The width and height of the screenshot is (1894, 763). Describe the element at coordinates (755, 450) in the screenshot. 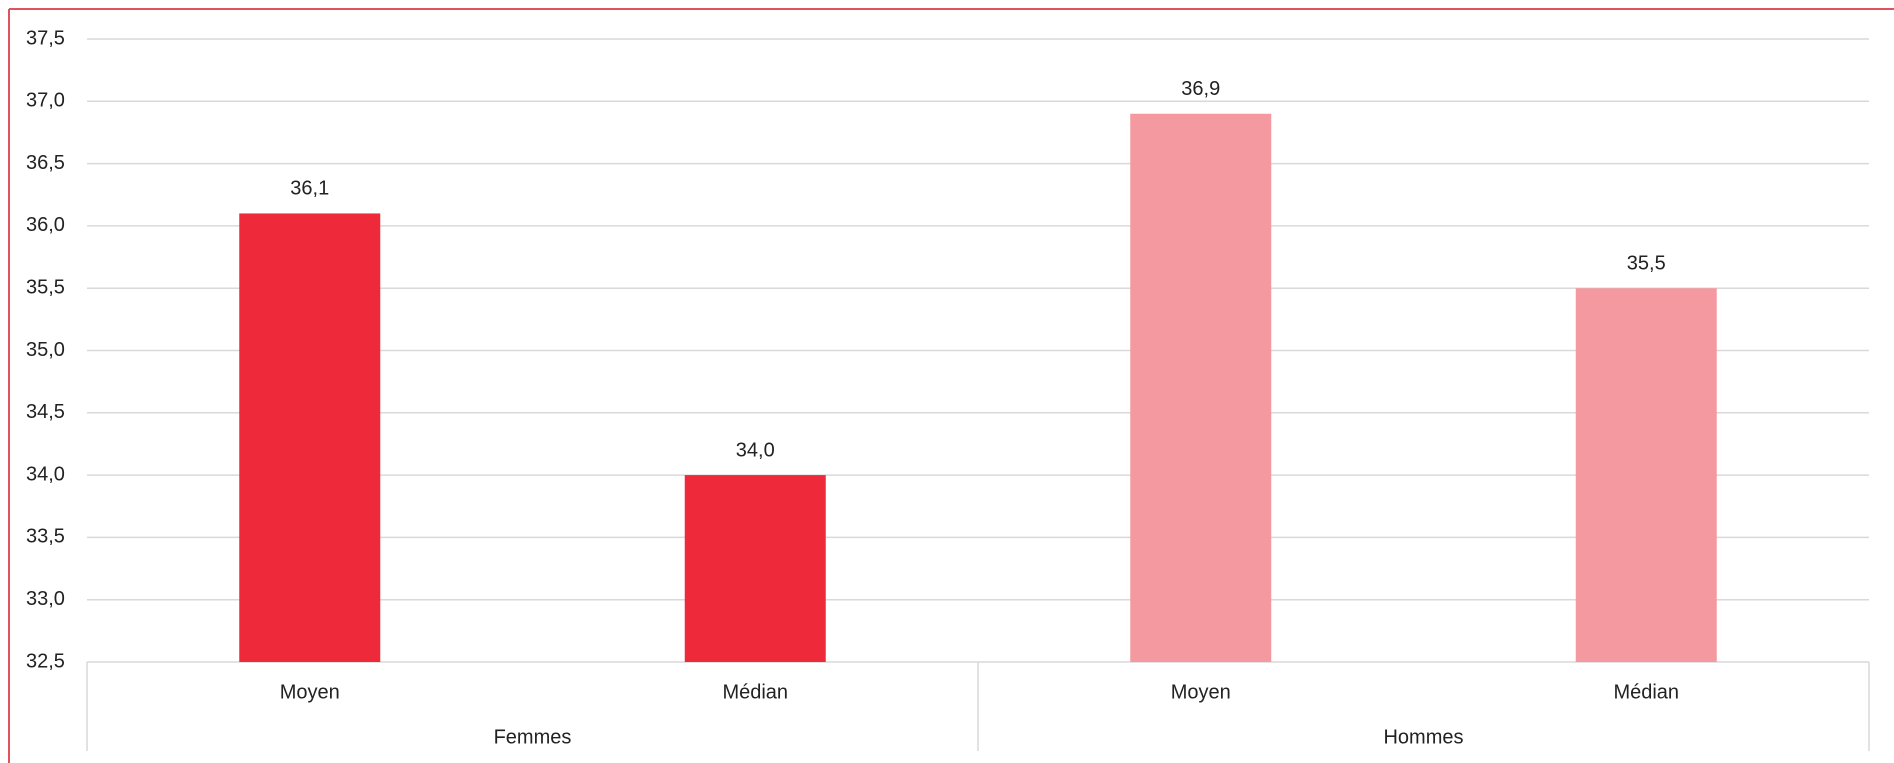

I see `value-label: 34,0` at that location.